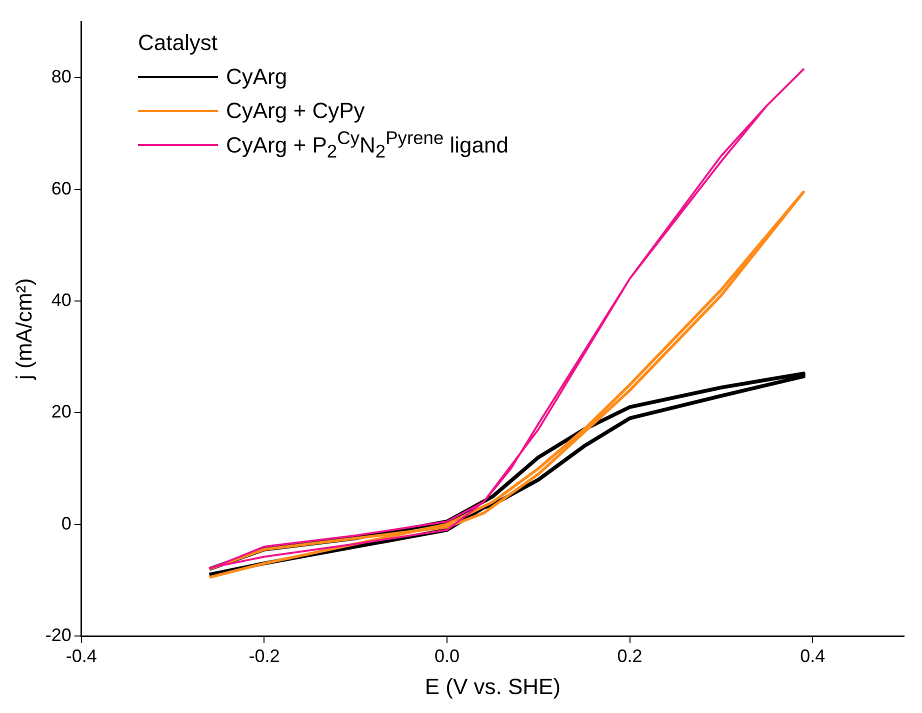  Describe the element at coordinates (178, 43) in the screenshot. I see `legend-title: Catalyst` at that location.